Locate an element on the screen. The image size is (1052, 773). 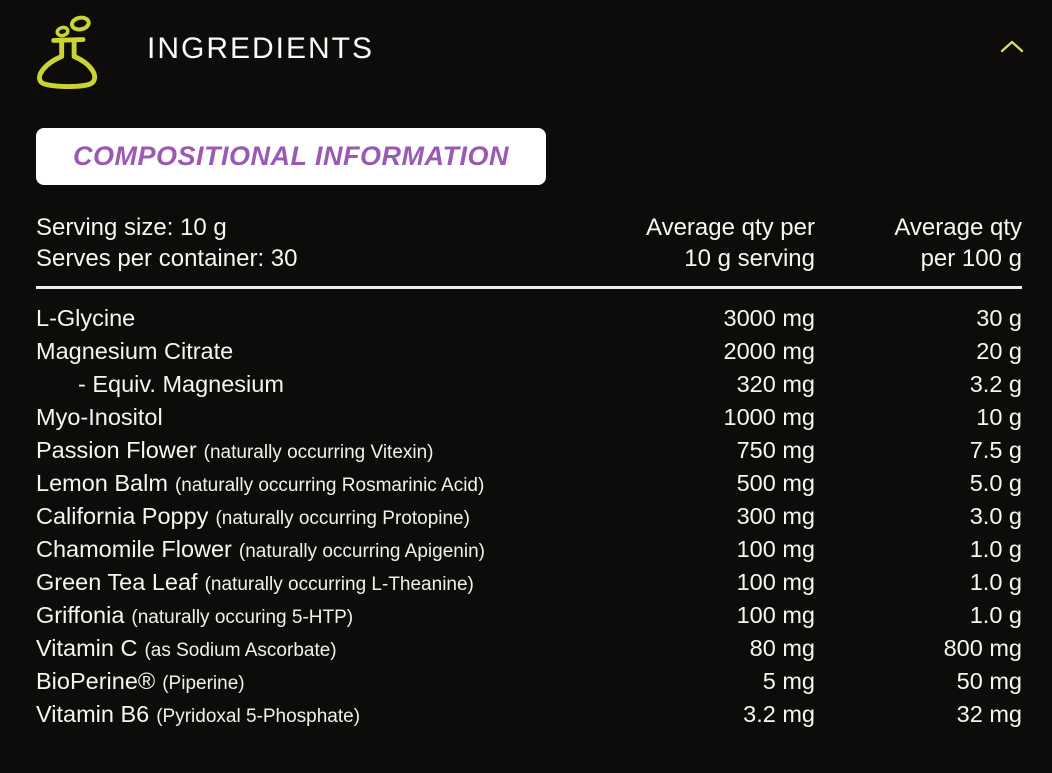
ingredient-note: (Pyridoxal 5-Phosphate) is located at coordinates (258, 716).